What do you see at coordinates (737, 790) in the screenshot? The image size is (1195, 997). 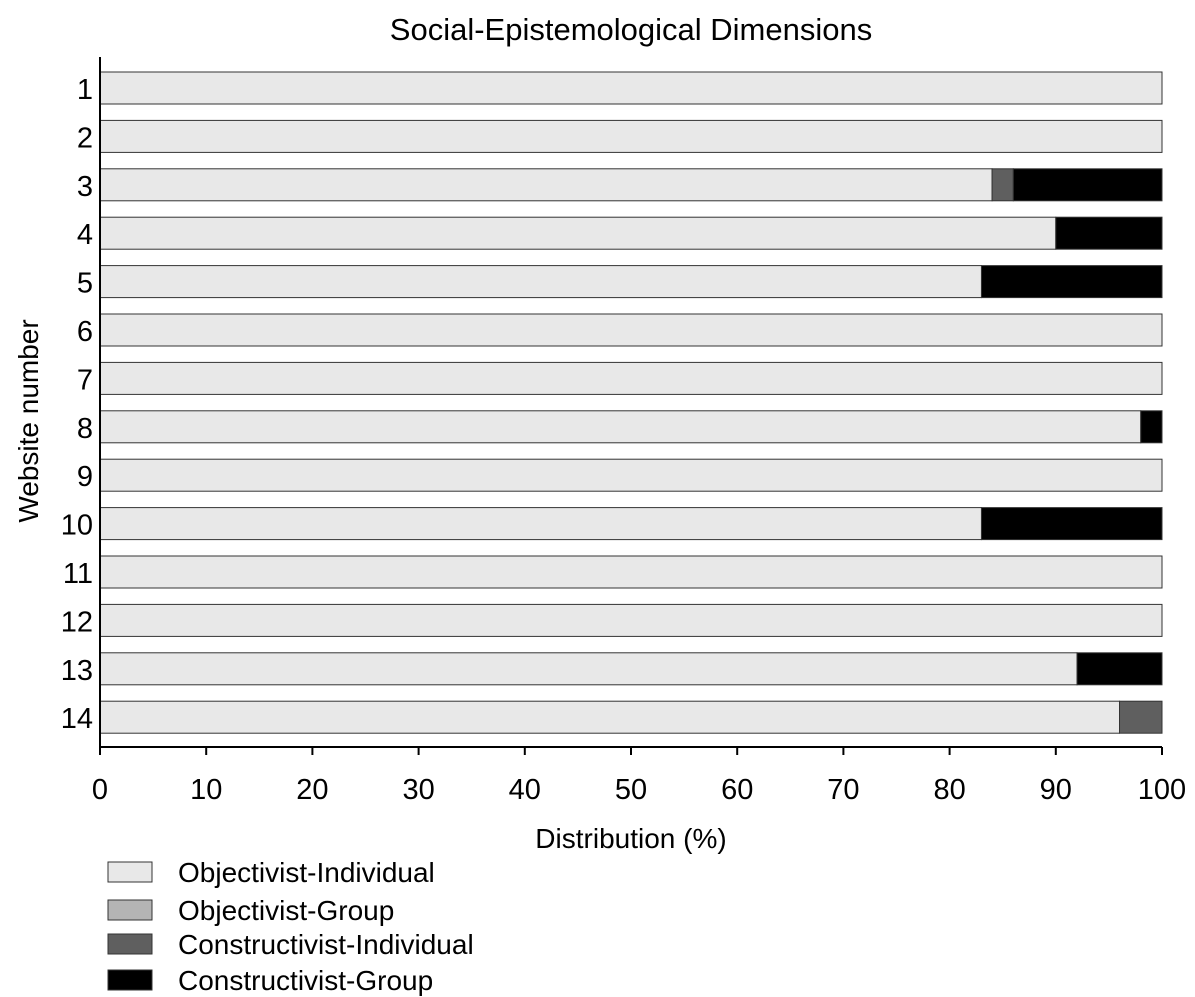 I see `x-tick-label: 60` at bounding box center [737, 790].